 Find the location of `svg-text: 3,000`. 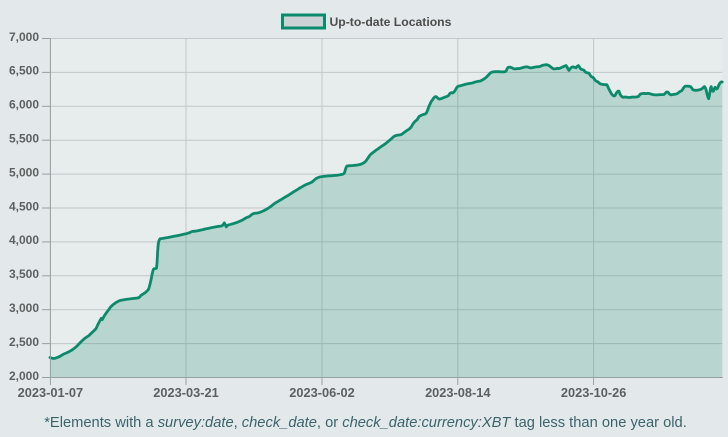

svg-text: 3,000 is located at coordinates (24, 308).